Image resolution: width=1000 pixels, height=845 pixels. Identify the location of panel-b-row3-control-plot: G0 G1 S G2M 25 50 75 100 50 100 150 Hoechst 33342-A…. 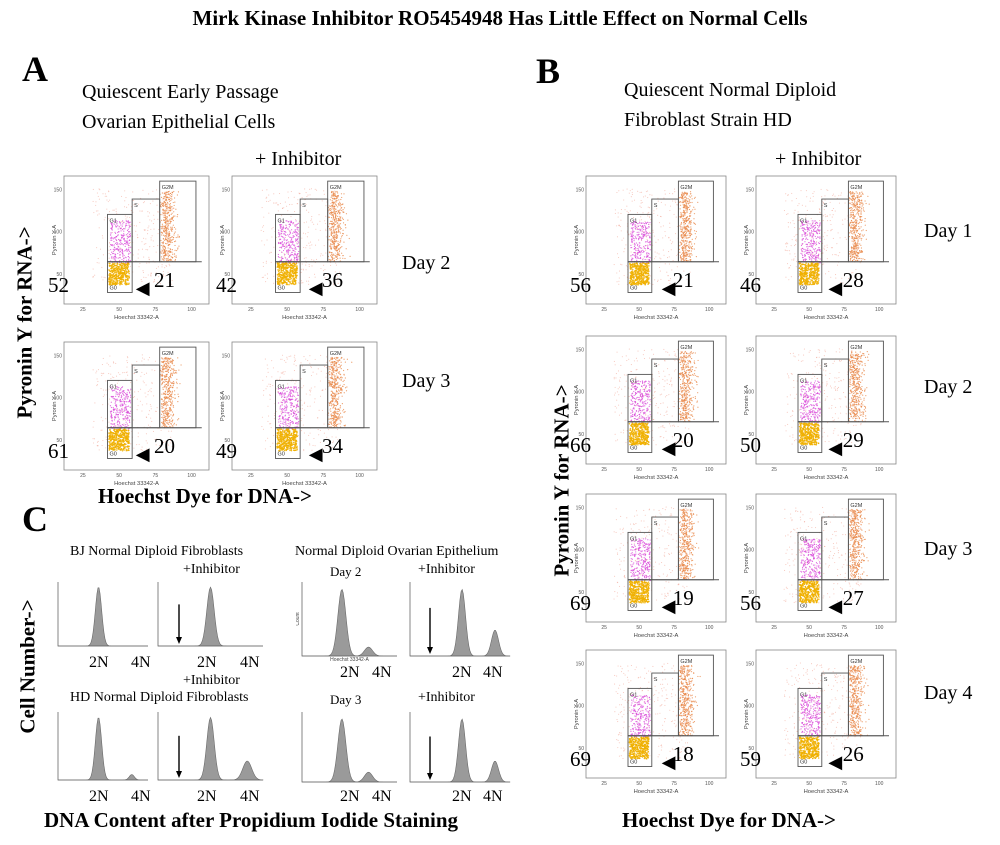
(652, 565).